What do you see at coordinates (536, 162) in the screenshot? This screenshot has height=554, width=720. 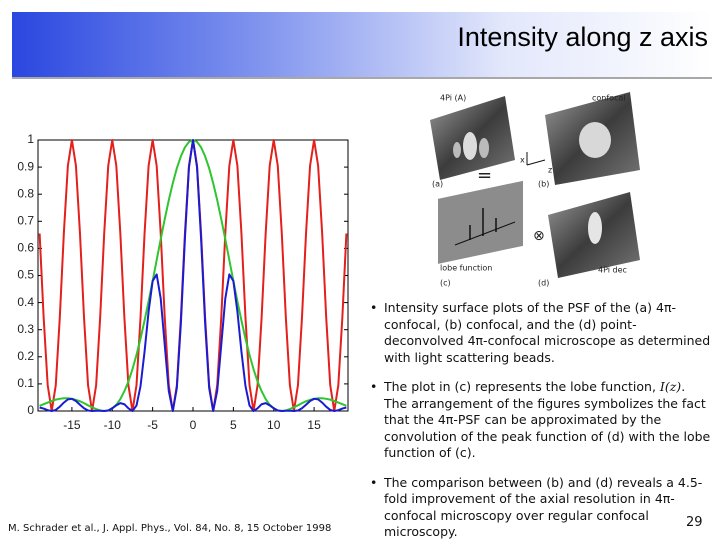 I see `axis-arrow` at bounding box center [536, 162].